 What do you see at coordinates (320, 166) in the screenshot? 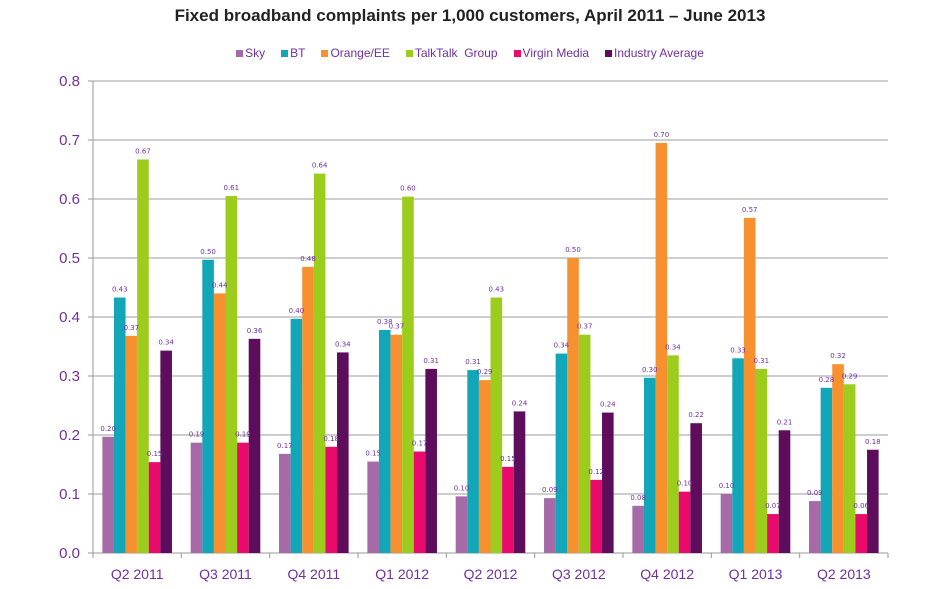
I see `data-label: 0.64` at bounding box center [320, 166].